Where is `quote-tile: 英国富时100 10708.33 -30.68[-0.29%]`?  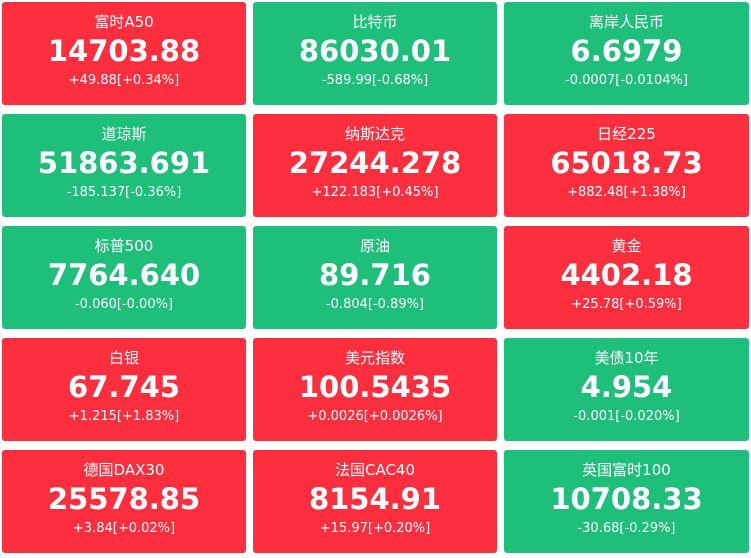 quote-tile: 英国富时100 10708.33 -30.68[-0.29%] is located at coordinates (626, 501).